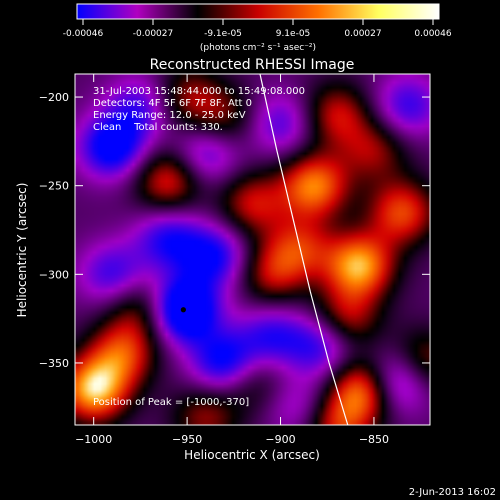 The image size is (500, 500). What do you see at coordinates (172, 103) in the screenshot?
I see `annotation-detectors: Detectors: 4F 5F 6F 7F 8F, Att 0` at bounding box center [172, 103].